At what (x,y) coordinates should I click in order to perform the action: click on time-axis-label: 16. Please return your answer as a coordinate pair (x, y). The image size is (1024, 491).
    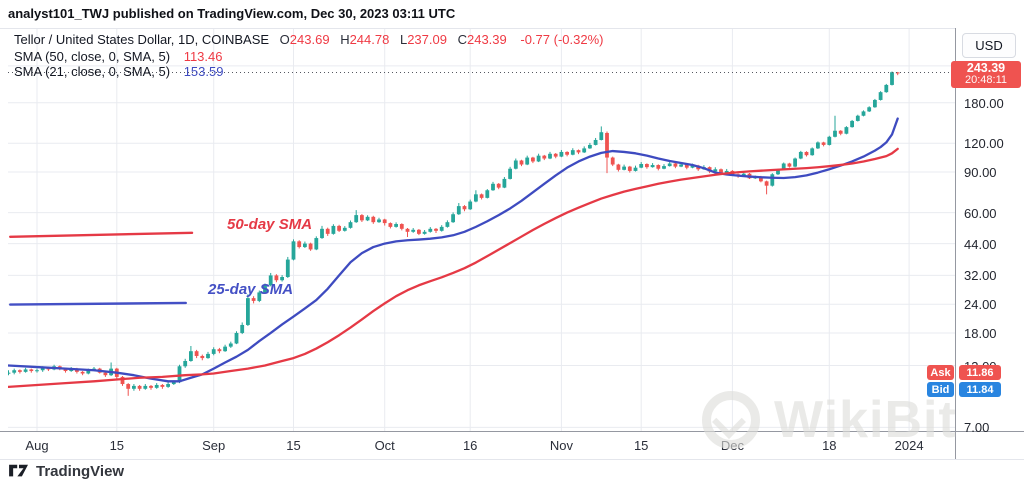
    Looking at the image, I should click on (470, 445).